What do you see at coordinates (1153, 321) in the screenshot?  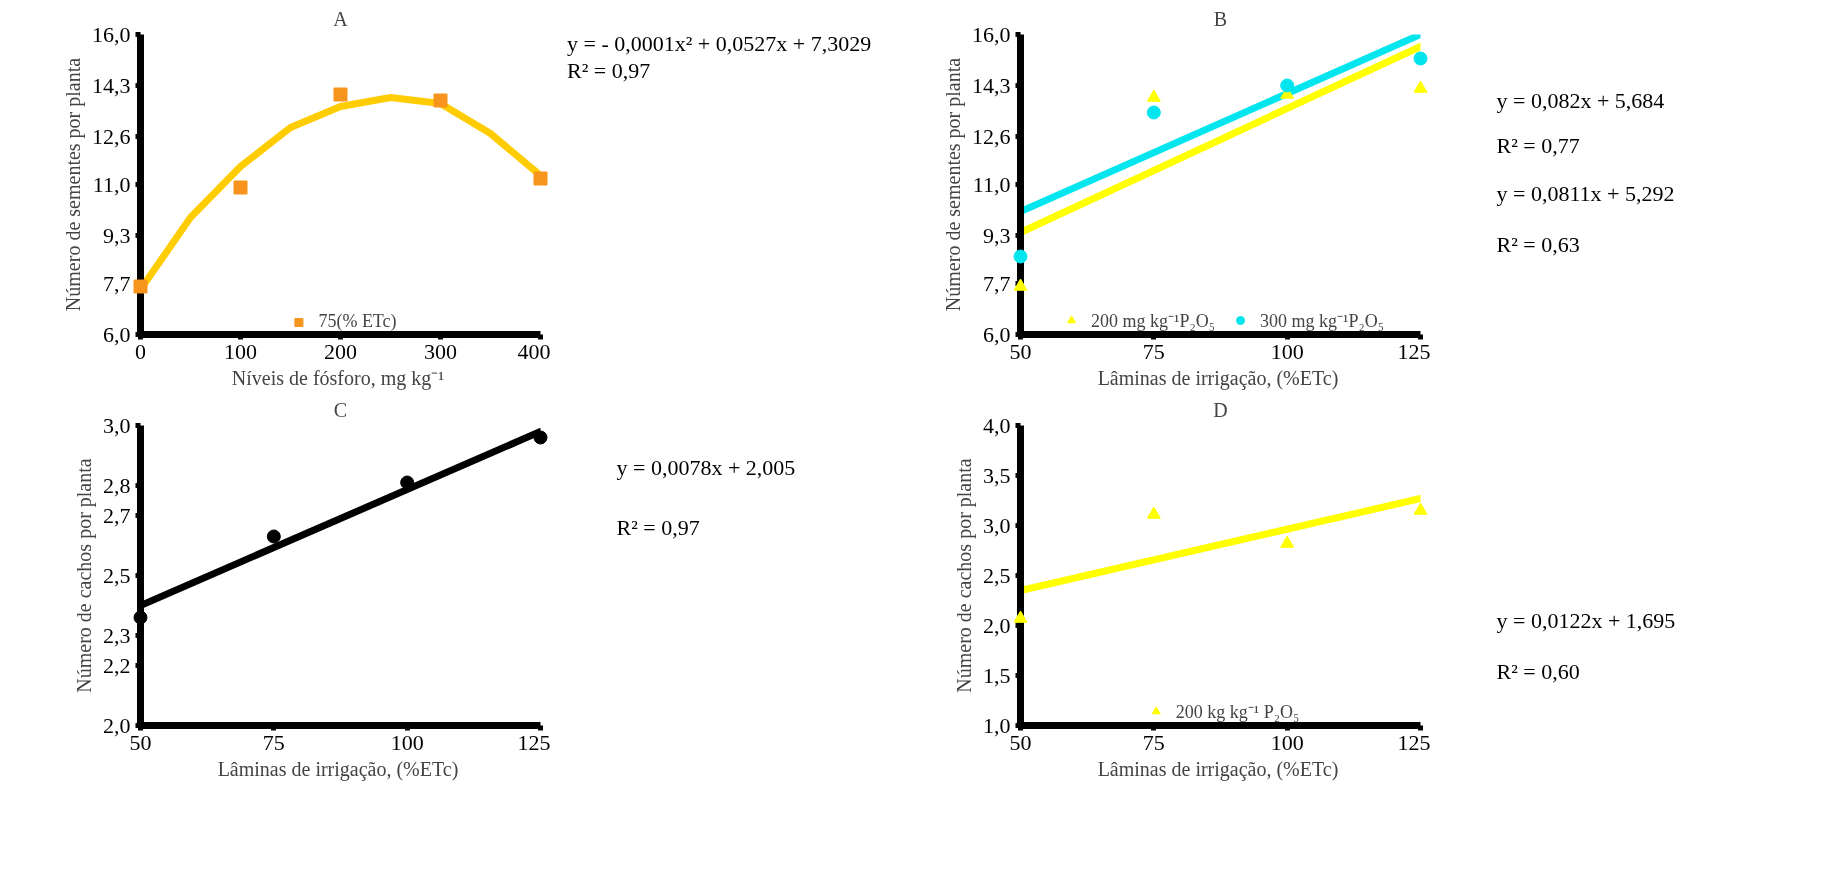 I see `legend-label: 200 mg kg⁻¹P₂O₅` at bounding box center [1153, 321].